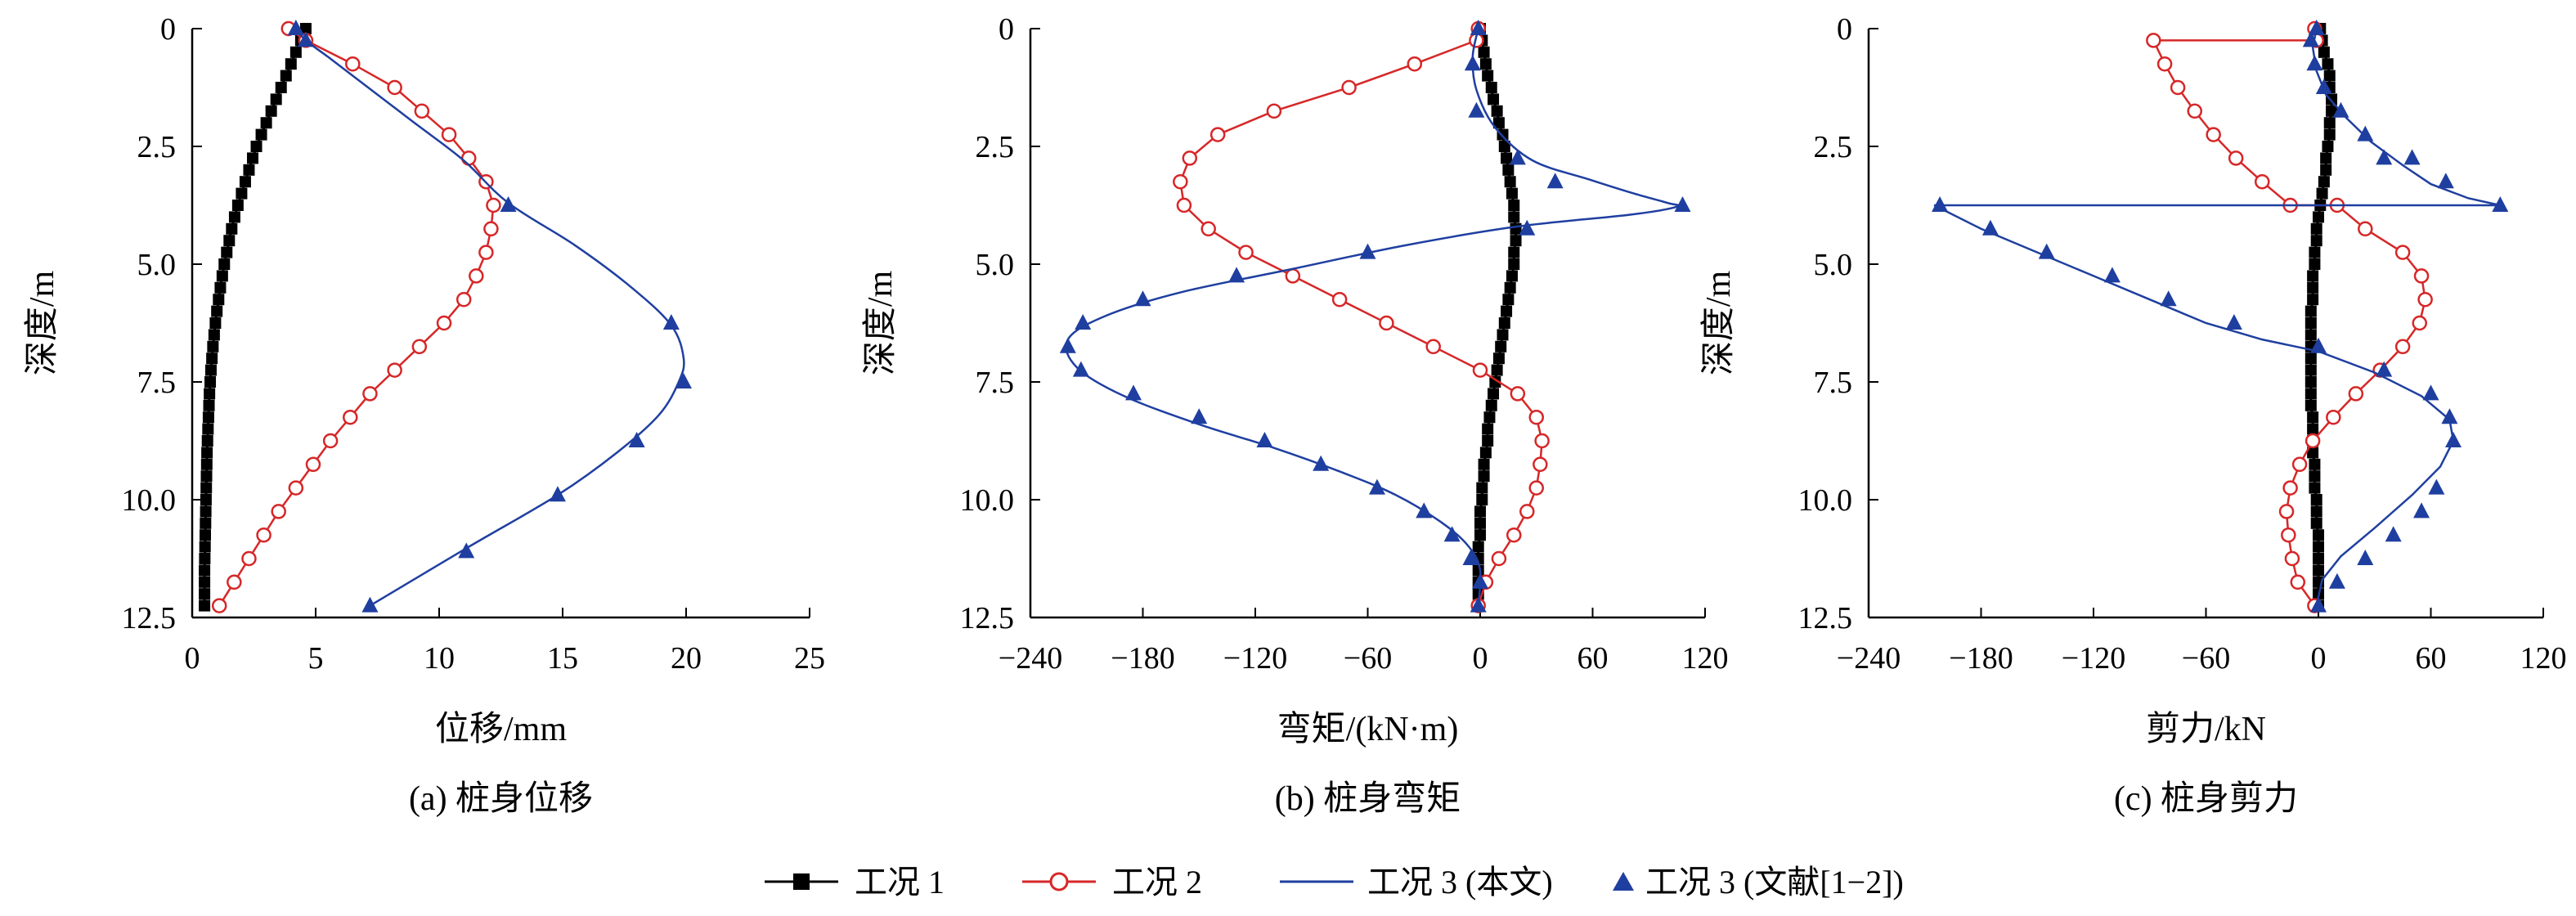 This screenshot has height=916, width=2576. Describe the element at coordinates (316, 658) in the screenshot. I see `x-tick-label: 5` at that location.